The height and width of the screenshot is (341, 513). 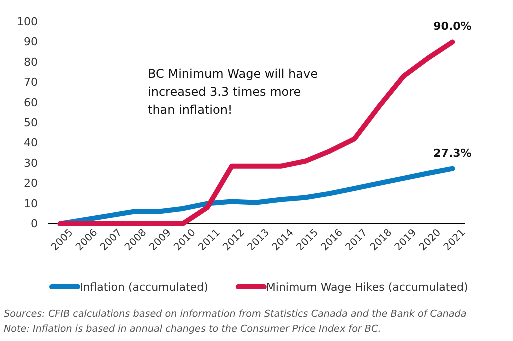 What do you see at coordinates (233, 92) in the screenshot?
I see `annotation: BC Minimum Wage will have increased 3.3 times more than inflation!` at bounding box center [233, 92].